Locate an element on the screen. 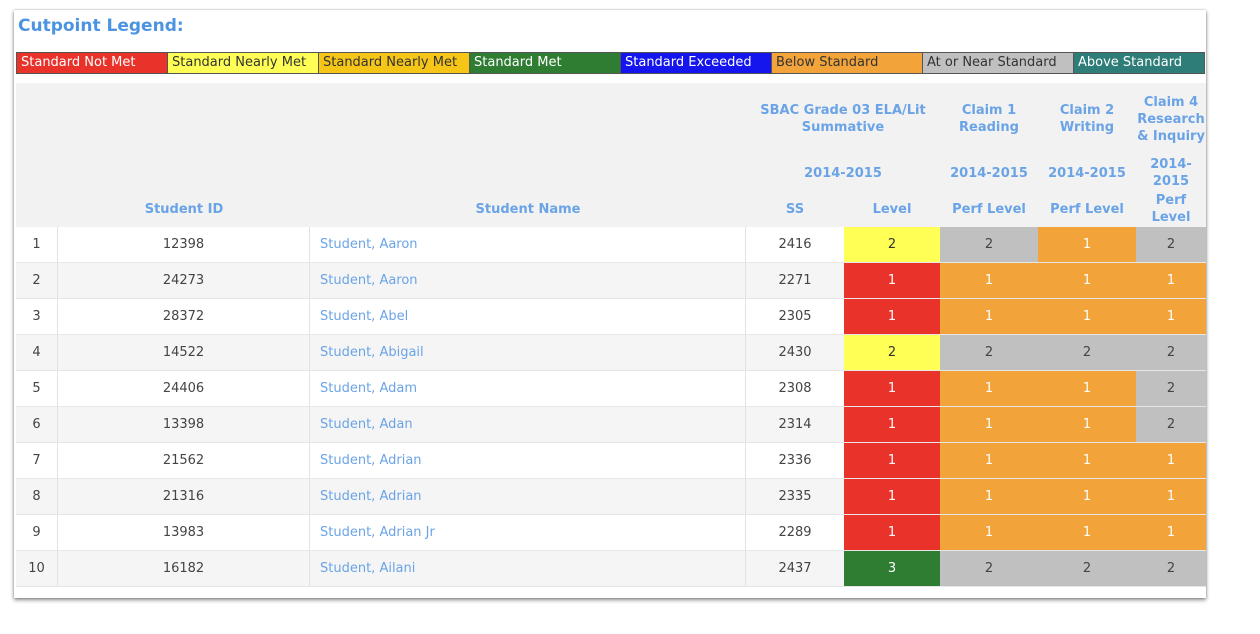  table-row: 2 24273 Student, Aaron 2271 1 1 1 1 is located at coordinates (611, 281).